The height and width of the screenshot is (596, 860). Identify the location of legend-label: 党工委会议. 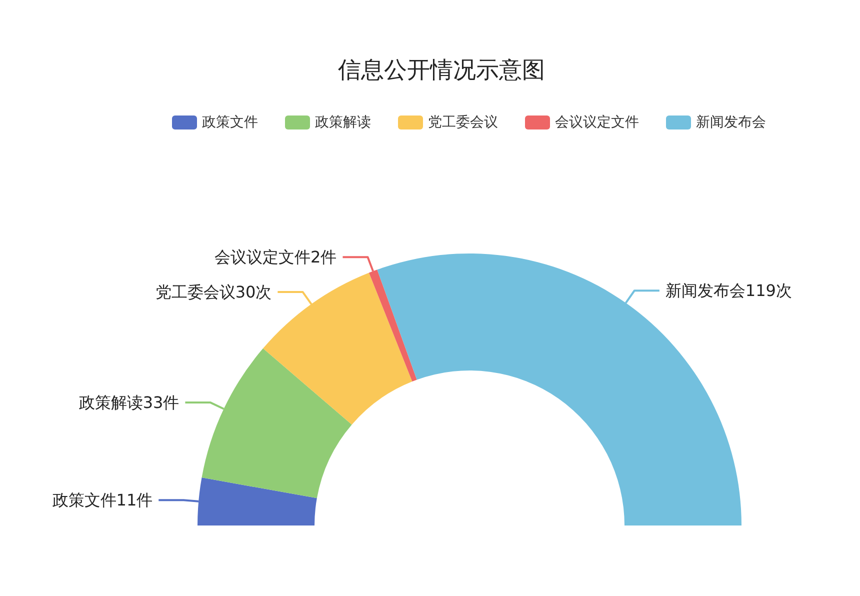
(463, 122).